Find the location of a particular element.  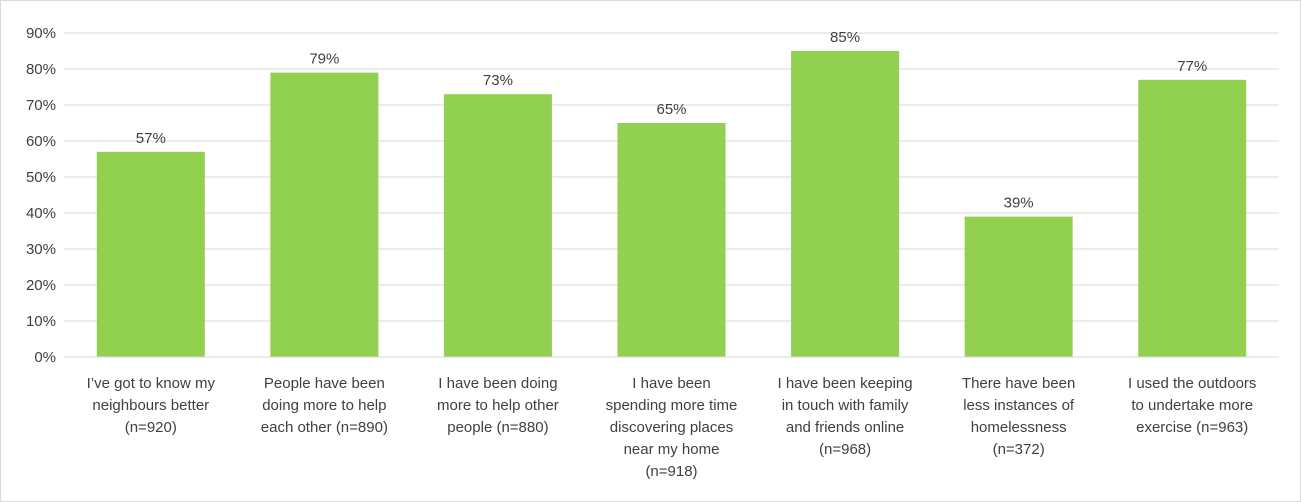

category-label-line: (n=372) is located at coordinates (1019, 449).